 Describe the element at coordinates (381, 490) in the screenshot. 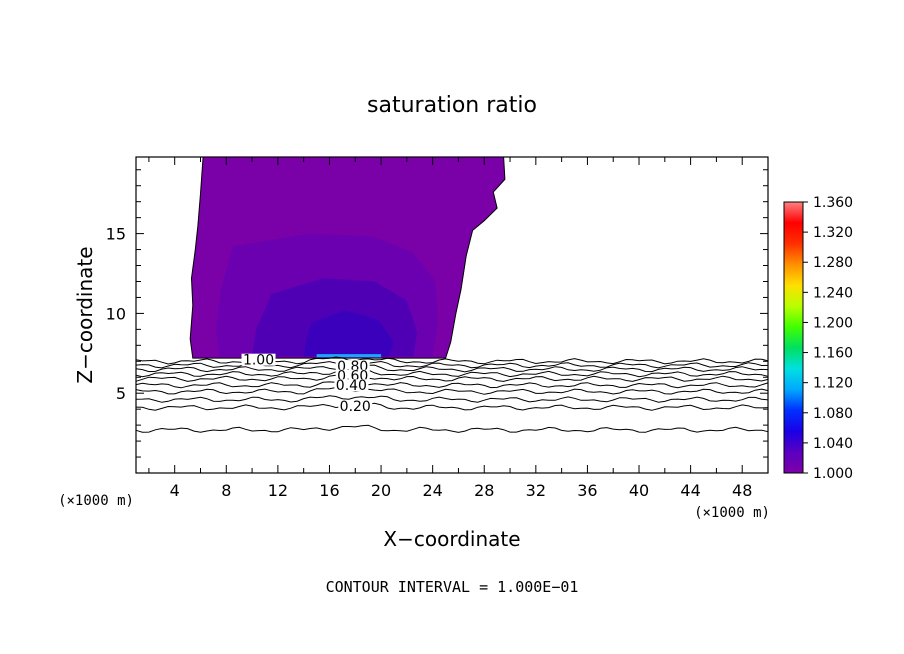

I see `x-tick-label: 20` at that location.